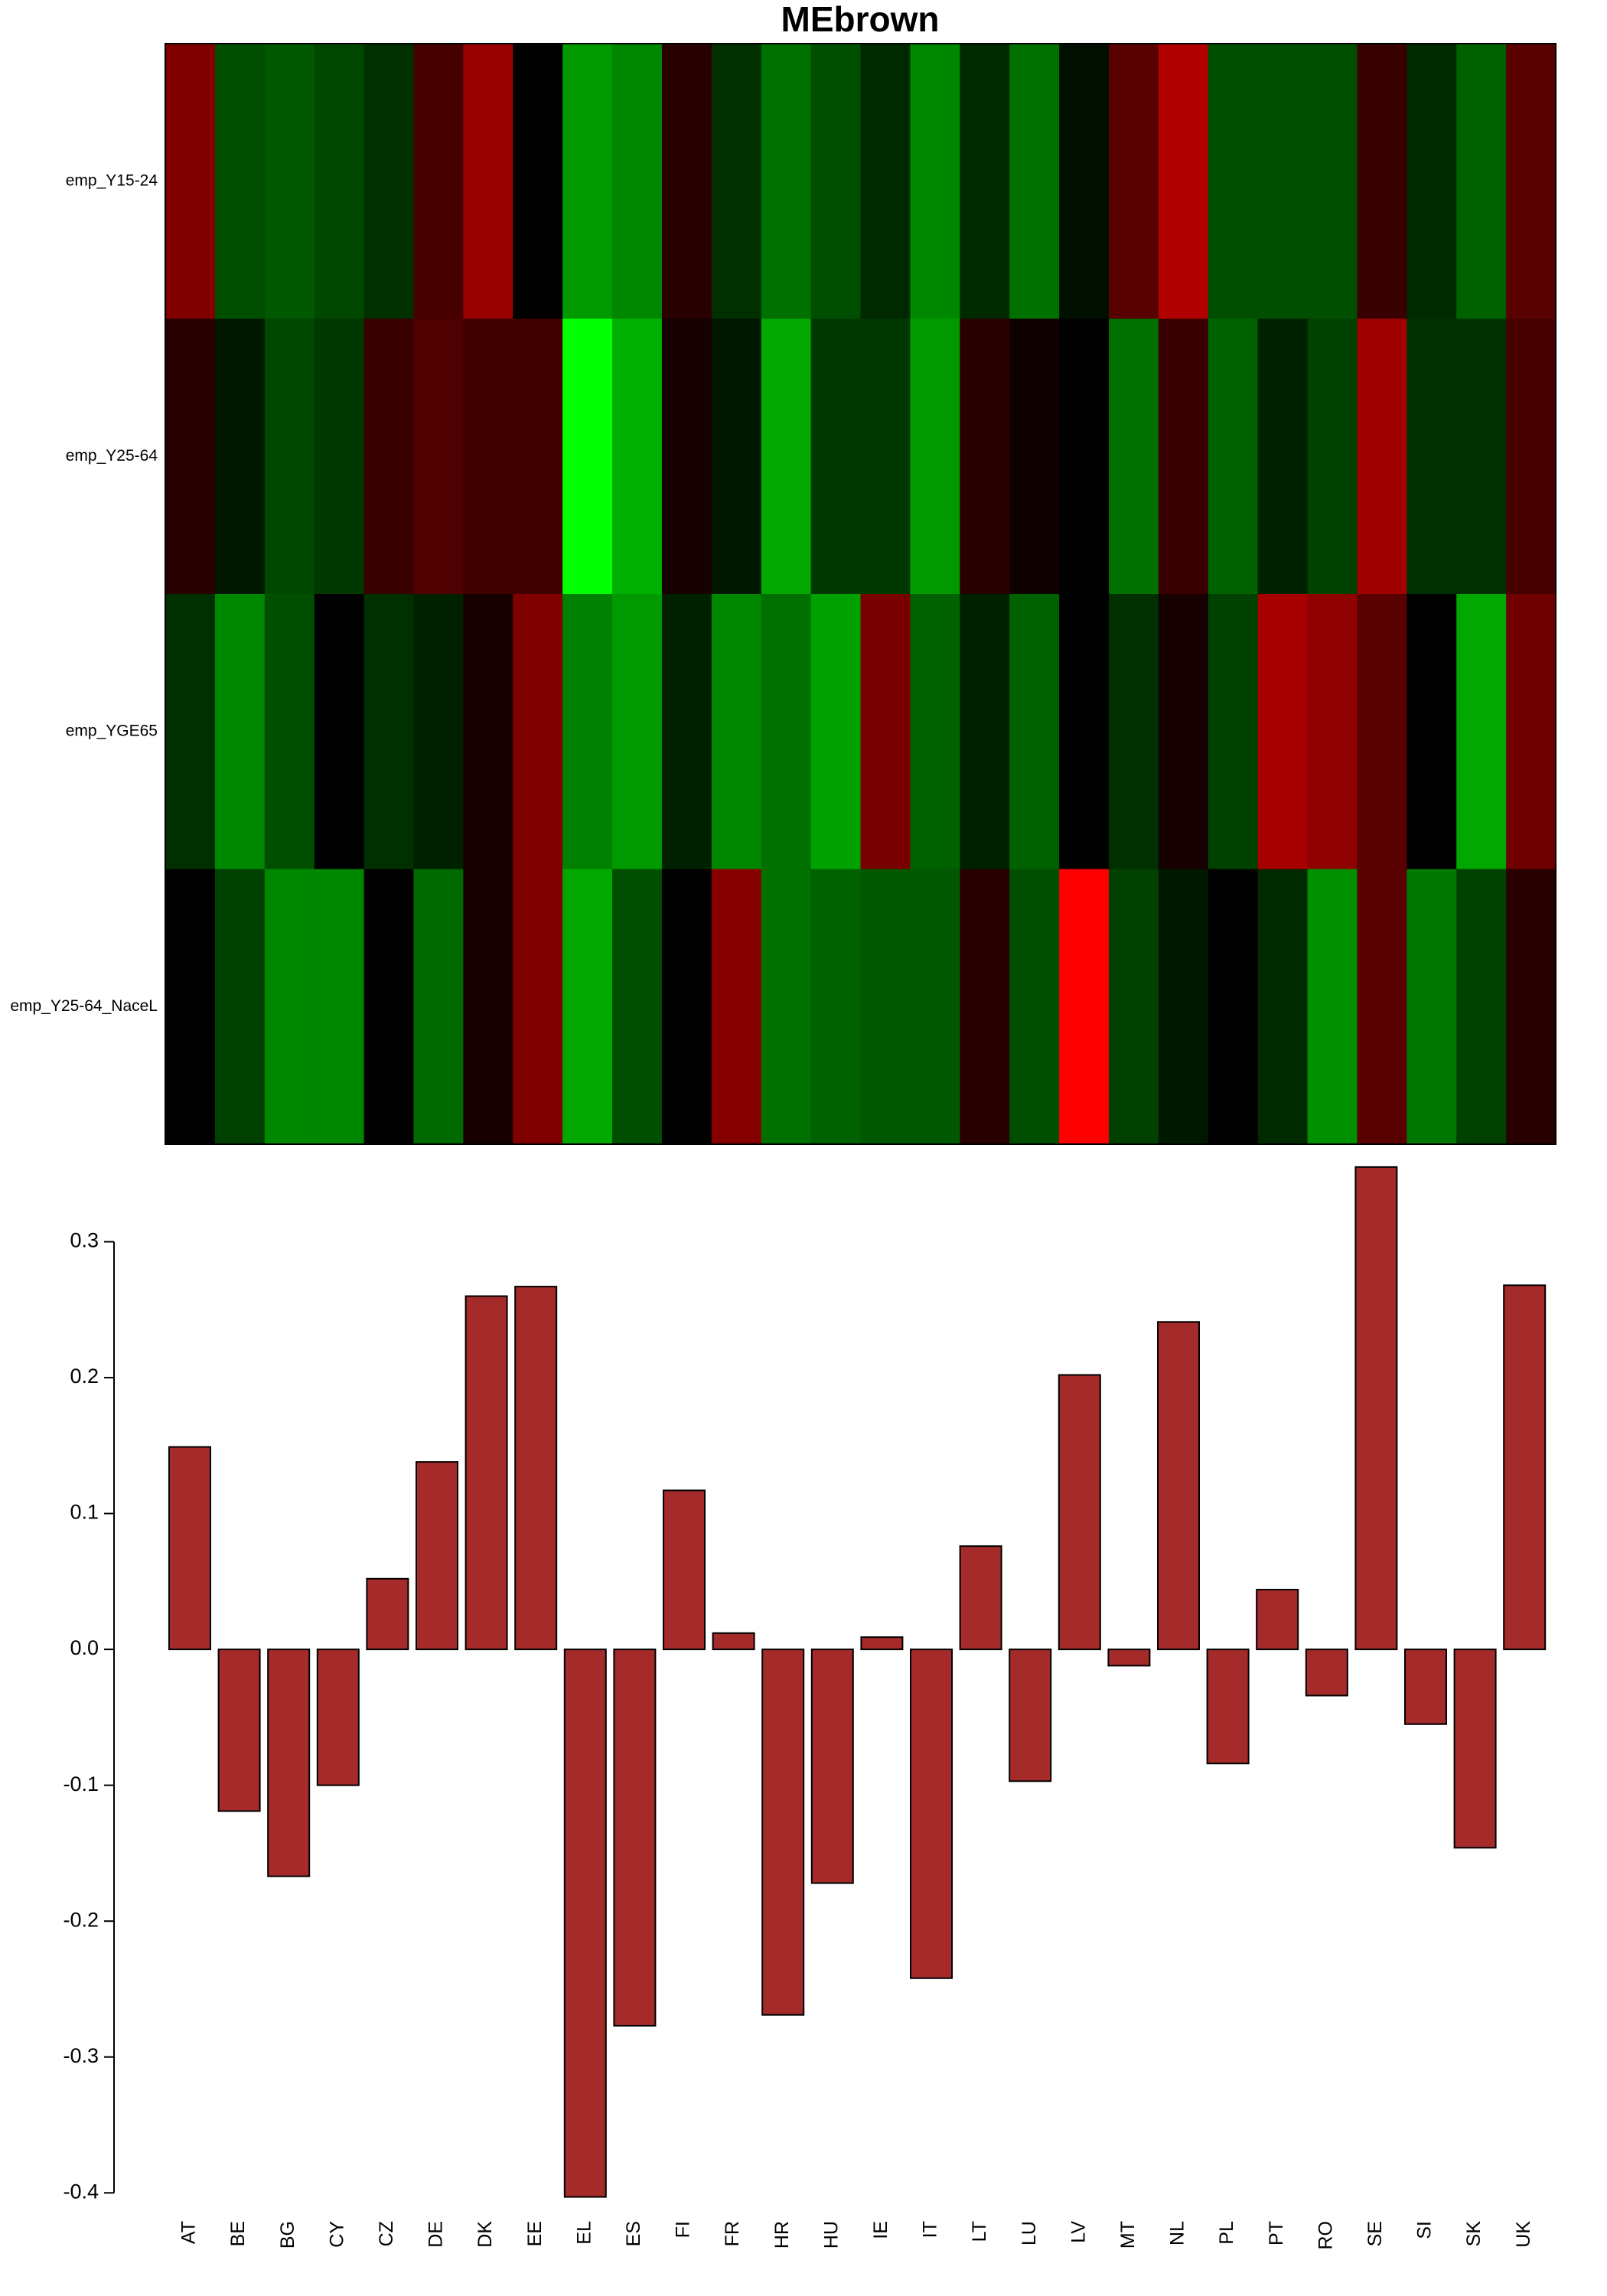 The image size is (1607, 2296). Describe the element at coordinates (112, 456) in the screenshot. I see `row-label: emp_Y25-64` at that location.